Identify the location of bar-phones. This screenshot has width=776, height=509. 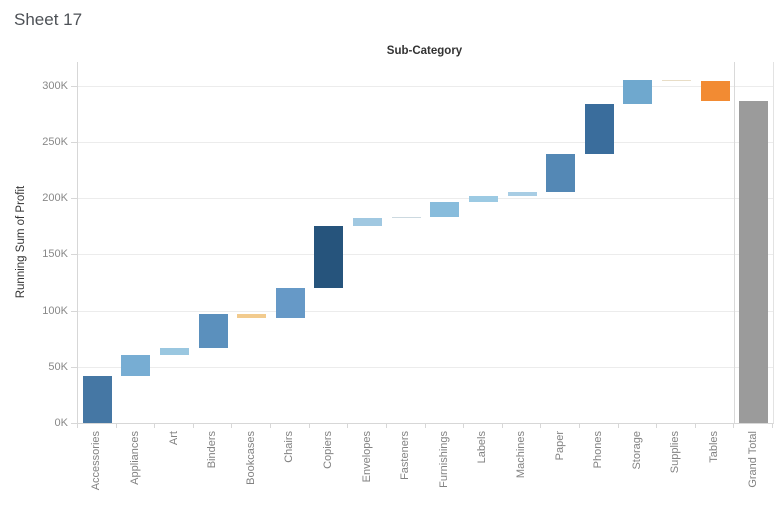
(599, 128).